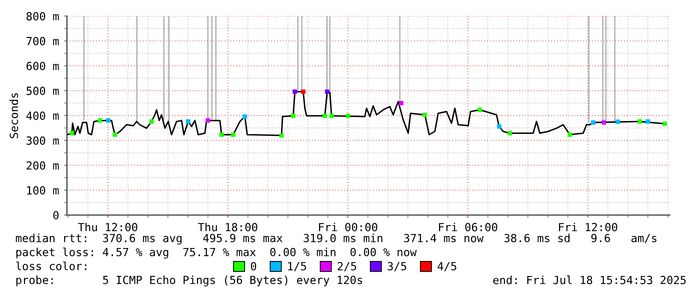 The height and width of the screenshot is (297, 697). What do you see at coordinates (216, 253) in the screenshot?
I see `text: packet loss: 4.57 % avg 75.17 % max 0.00 % min 0.00 % now` at bounding box center [216, 253].